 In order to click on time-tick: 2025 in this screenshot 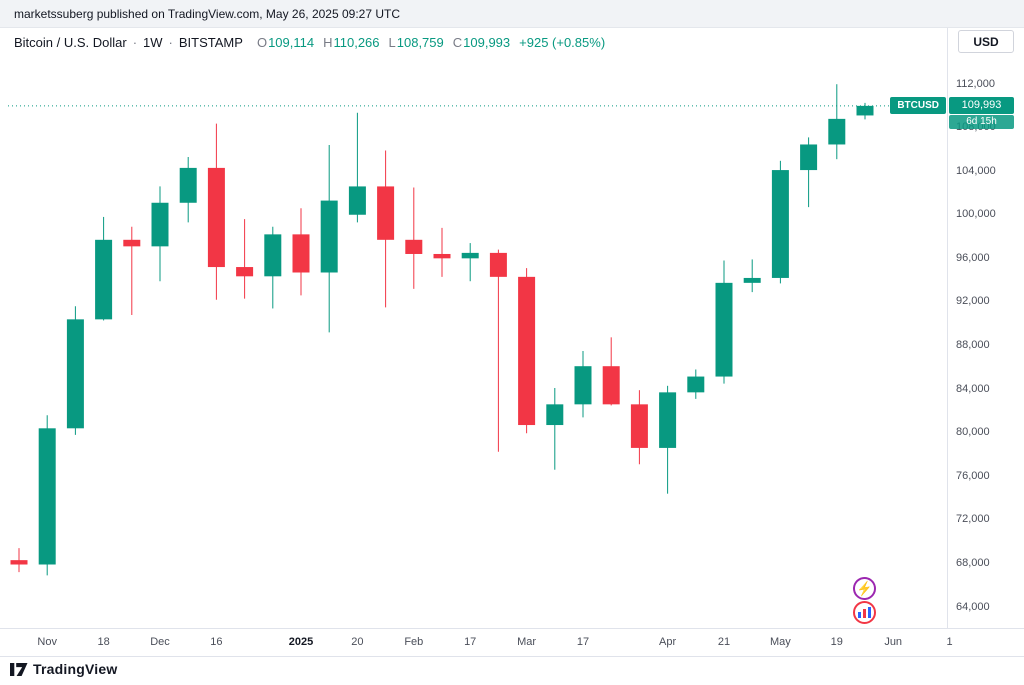, I will do `click(301, 642)`.